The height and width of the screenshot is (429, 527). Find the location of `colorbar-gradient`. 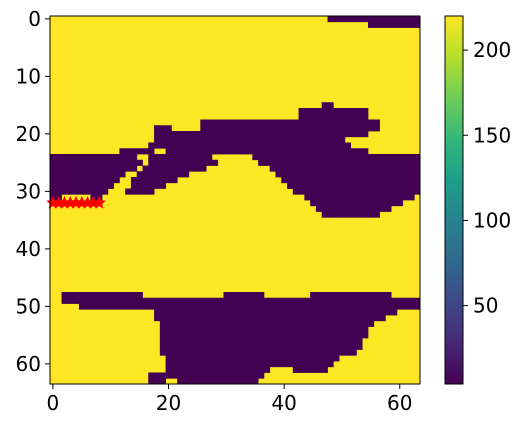

colorbar-gradient is located at coordinates (454, 200).